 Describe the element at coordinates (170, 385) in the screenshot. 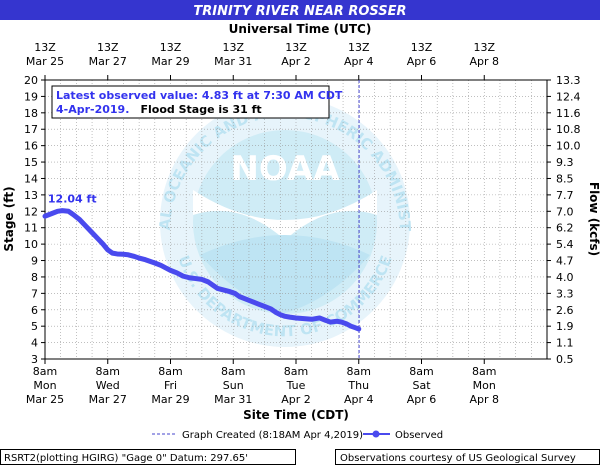

I see `x-tick-day: Fri` at that location.